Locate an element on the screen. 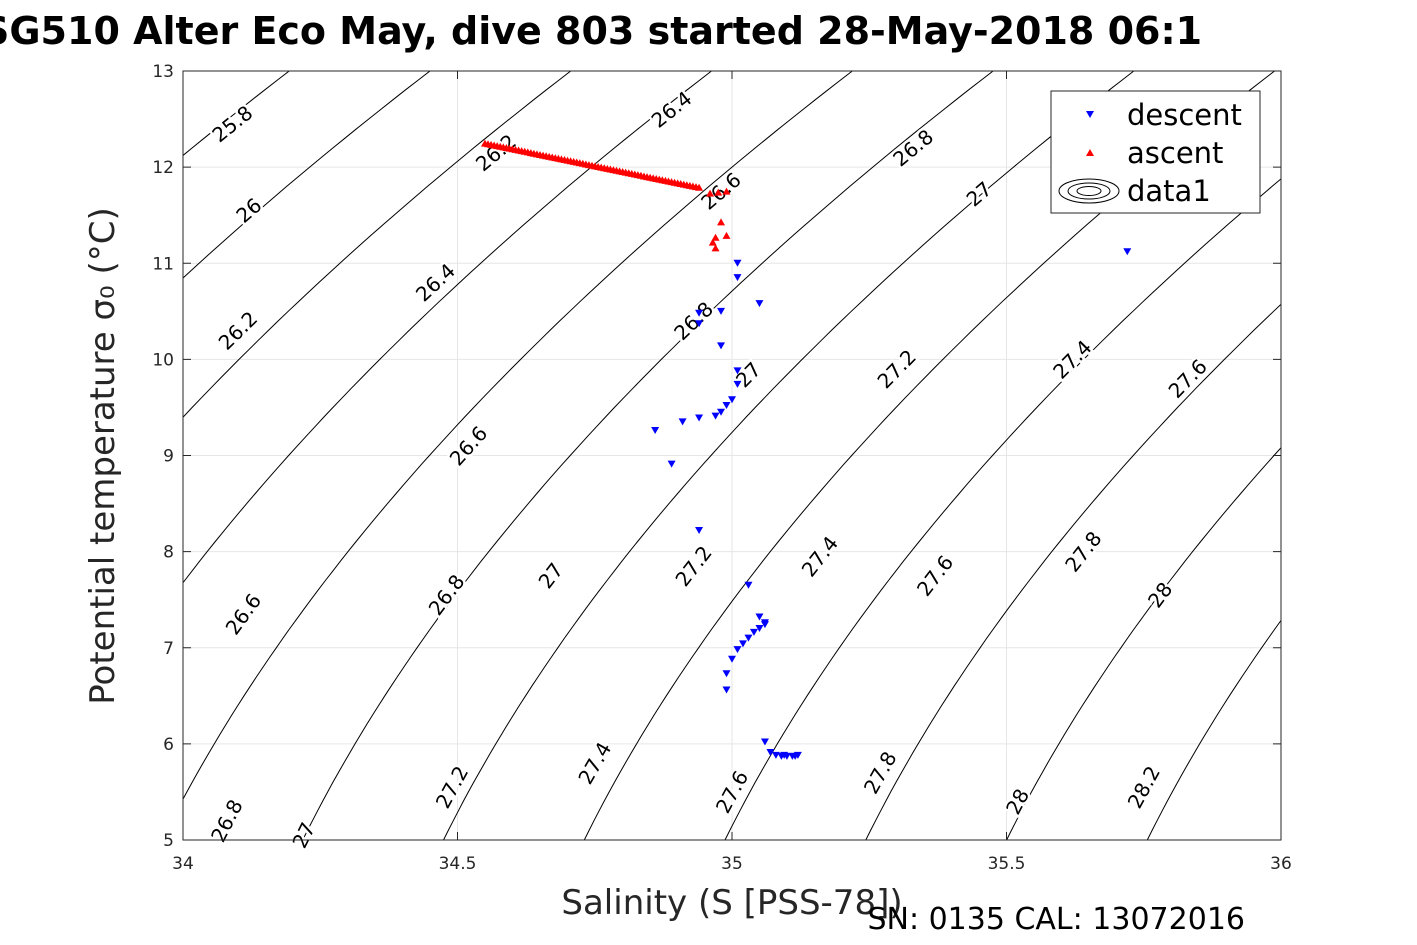 Image resolution: width=1417 pixels, height=945 pixels. y-tick-label: 10 is located at coordinates (163, 360).